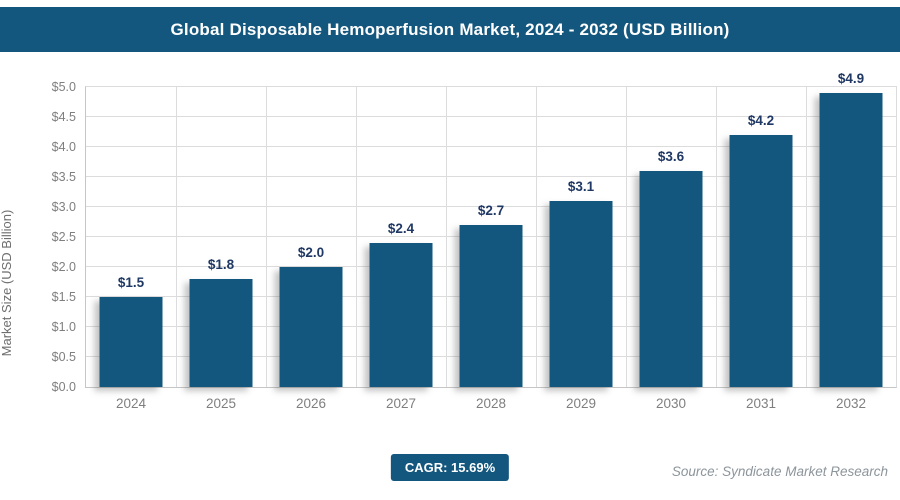 The image size is (900, 500). What do you see at coordinates (491, 403) in the screenshot?
I see `x-tick-label: 2028` at bounding box center [491, 403].